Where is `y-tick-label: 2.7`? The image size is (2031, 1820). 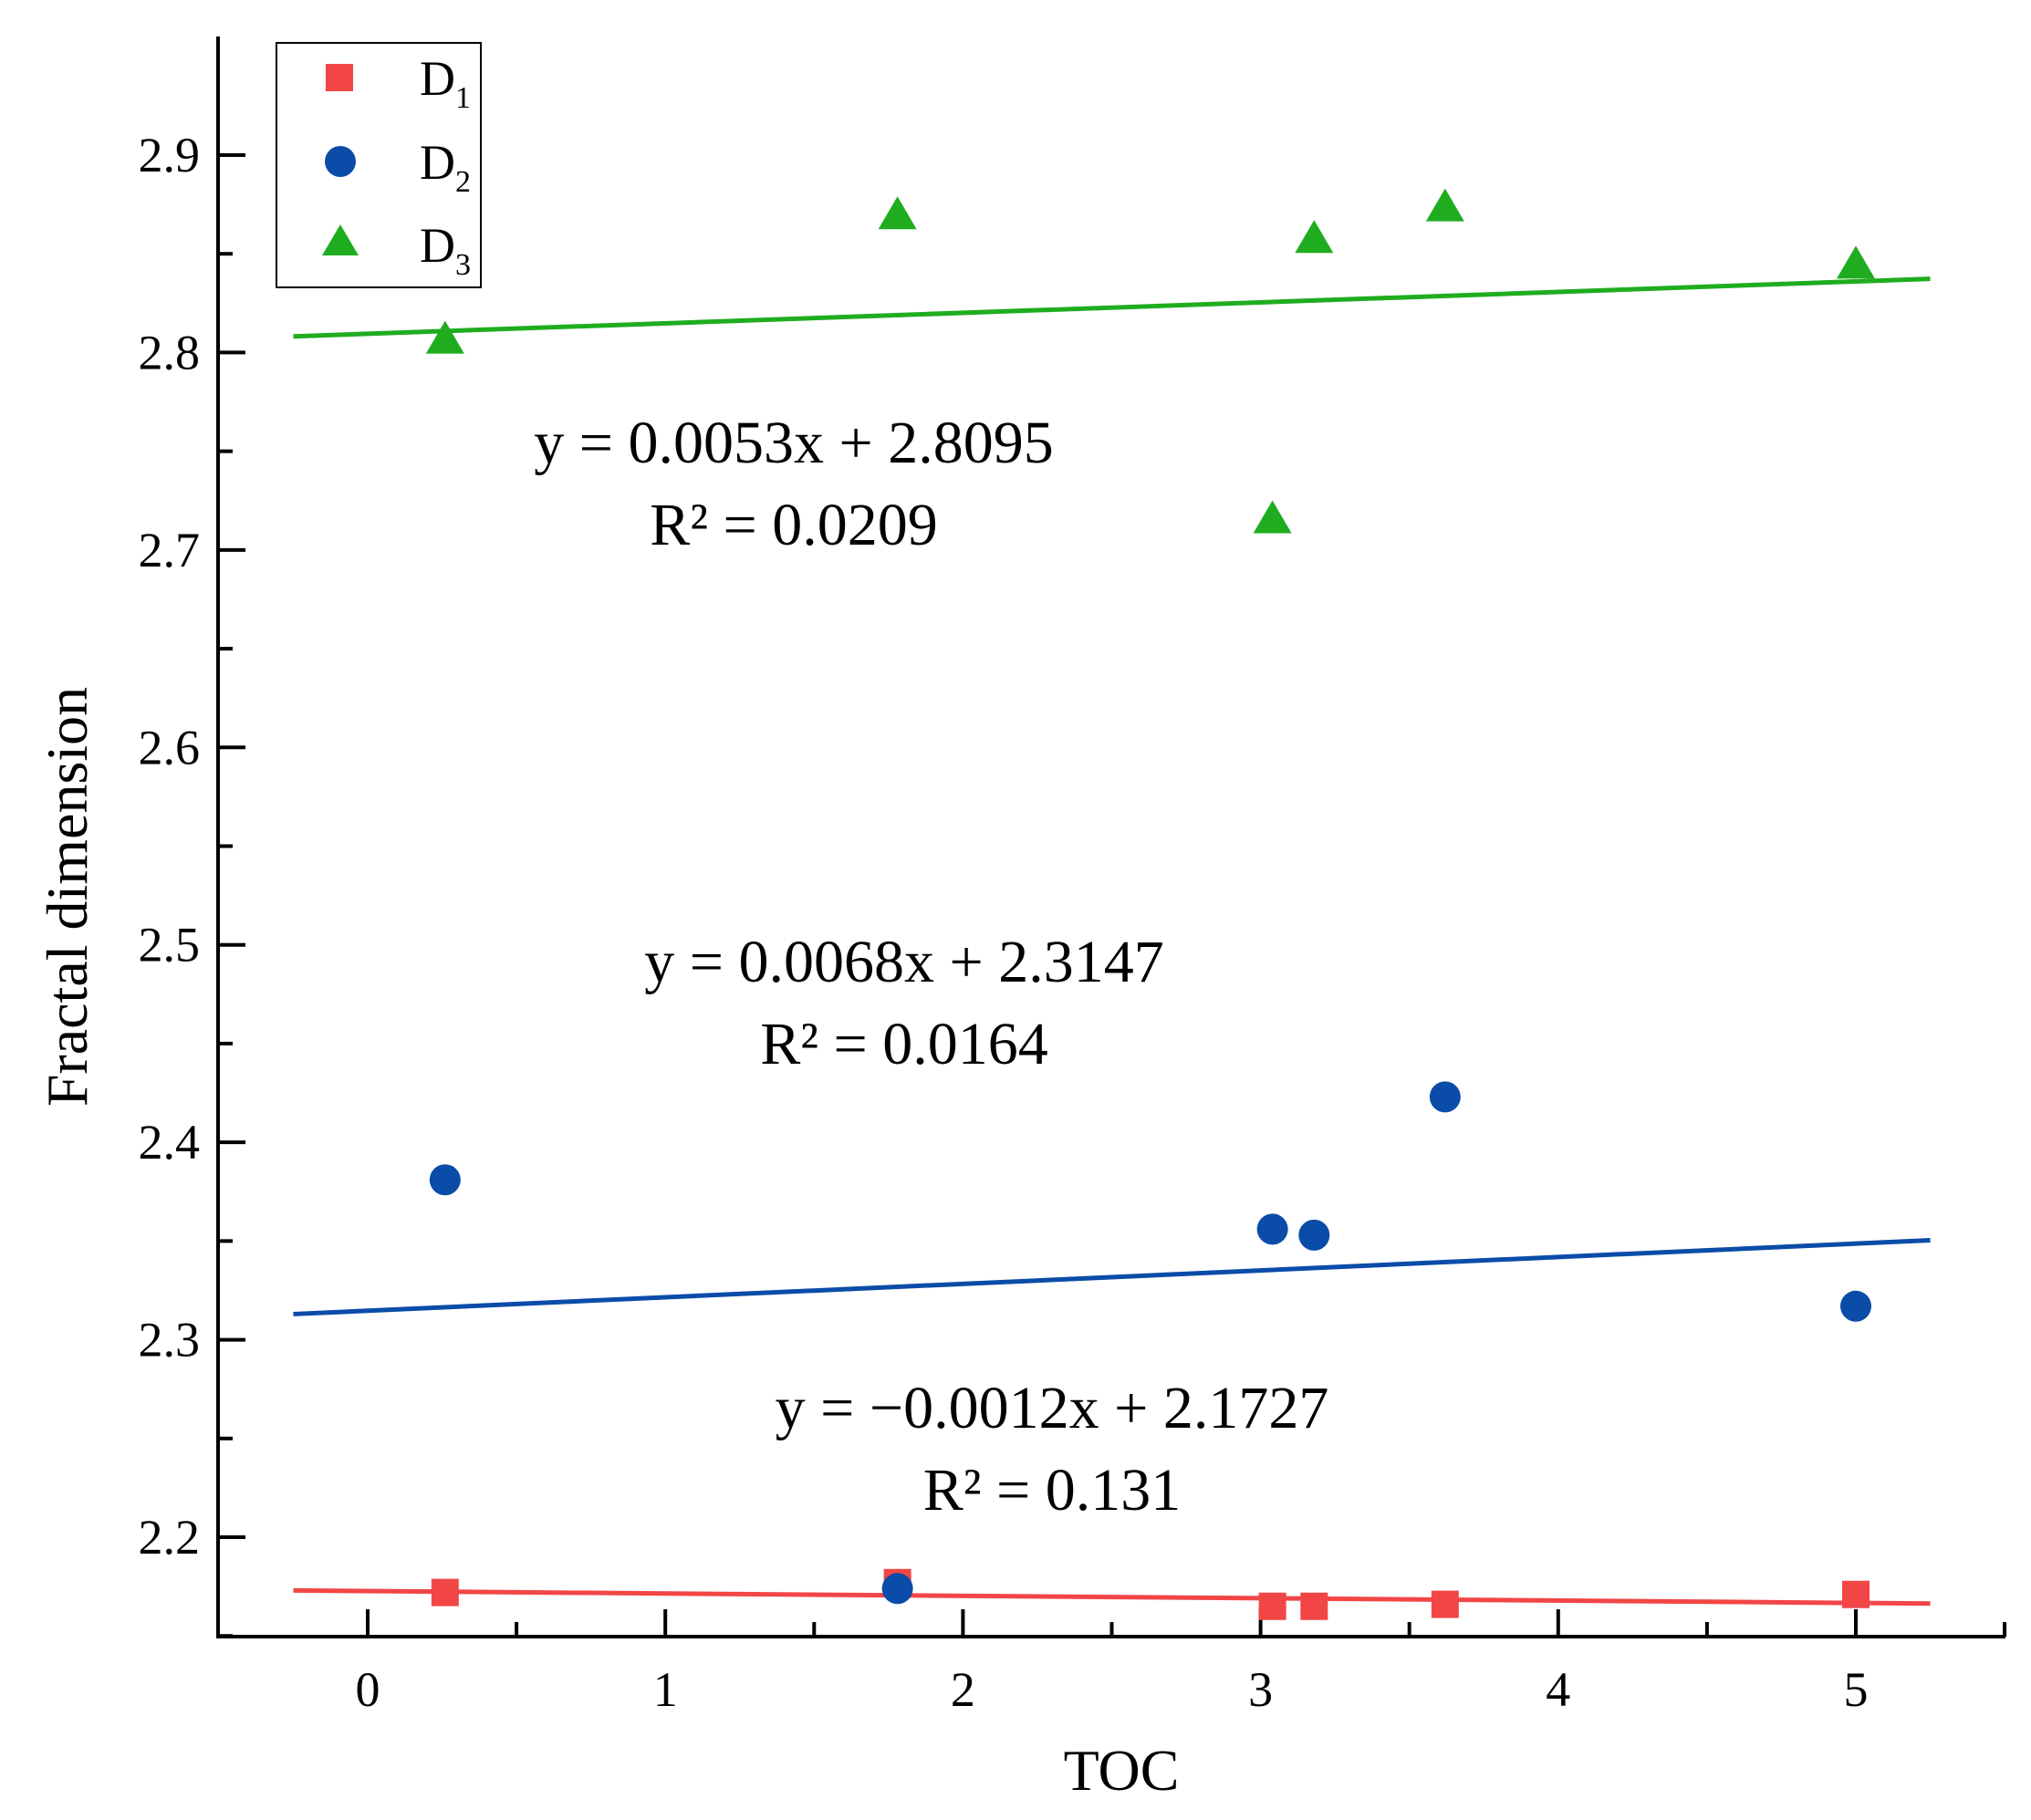 y-tick-label: 2.7 is located at coordinates (170, 550).